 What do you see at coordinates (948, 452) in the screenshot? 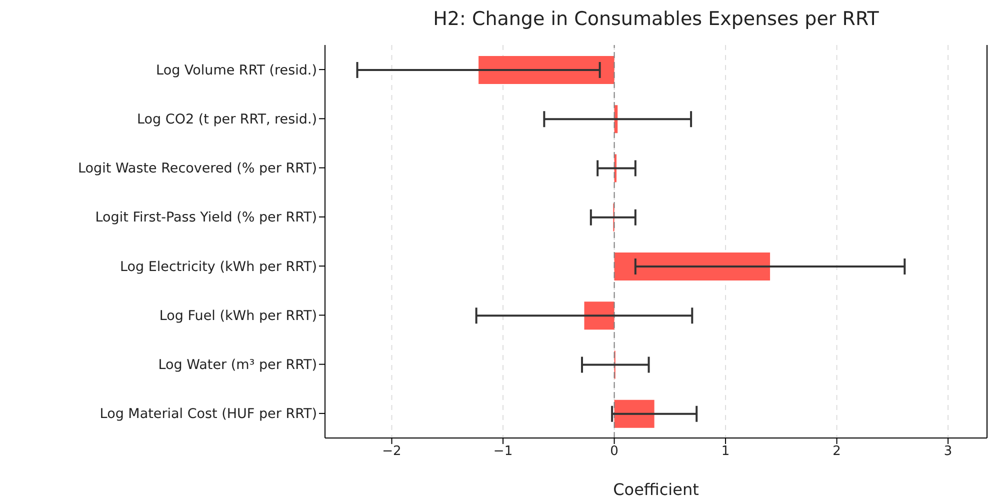
I see `x-tick-label: 3` at bounding box center [948, 452].